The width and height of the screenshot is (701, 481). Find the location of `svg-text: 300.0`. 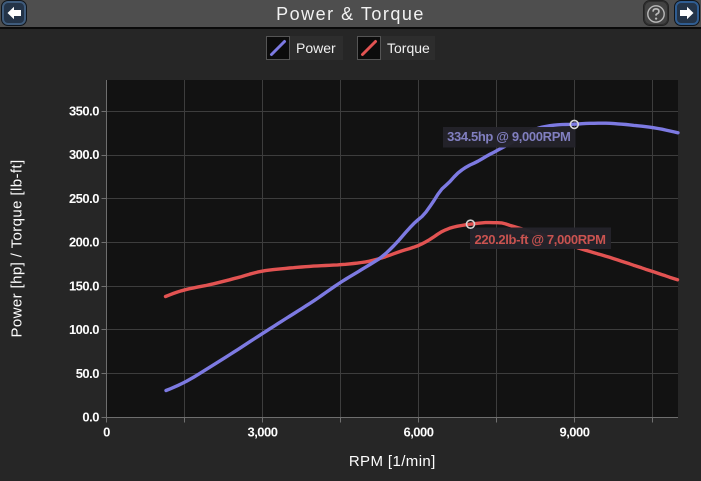

svg-text: 300.0 is located at coordinates (84, 154).